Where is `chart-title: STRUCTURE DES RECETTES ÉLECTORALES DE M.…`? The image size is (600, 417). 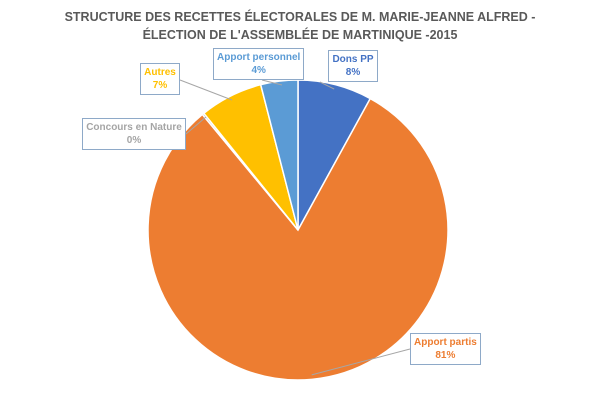 chart-title: STRUCTURE DES RECETTES ÉLECTORALES DE M.… is located at coordinates (300, 26).